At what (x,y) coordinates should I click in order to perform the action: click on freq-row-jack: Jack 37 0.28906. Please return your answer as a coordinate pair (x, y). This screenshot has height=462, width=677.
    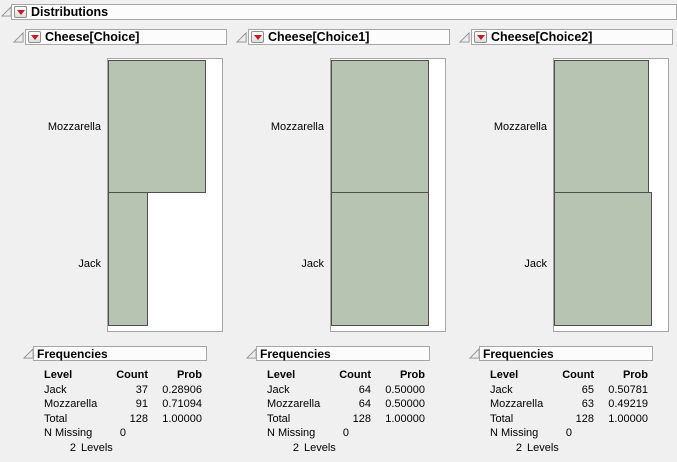
    Looking at the image, I should click on (123, 390).